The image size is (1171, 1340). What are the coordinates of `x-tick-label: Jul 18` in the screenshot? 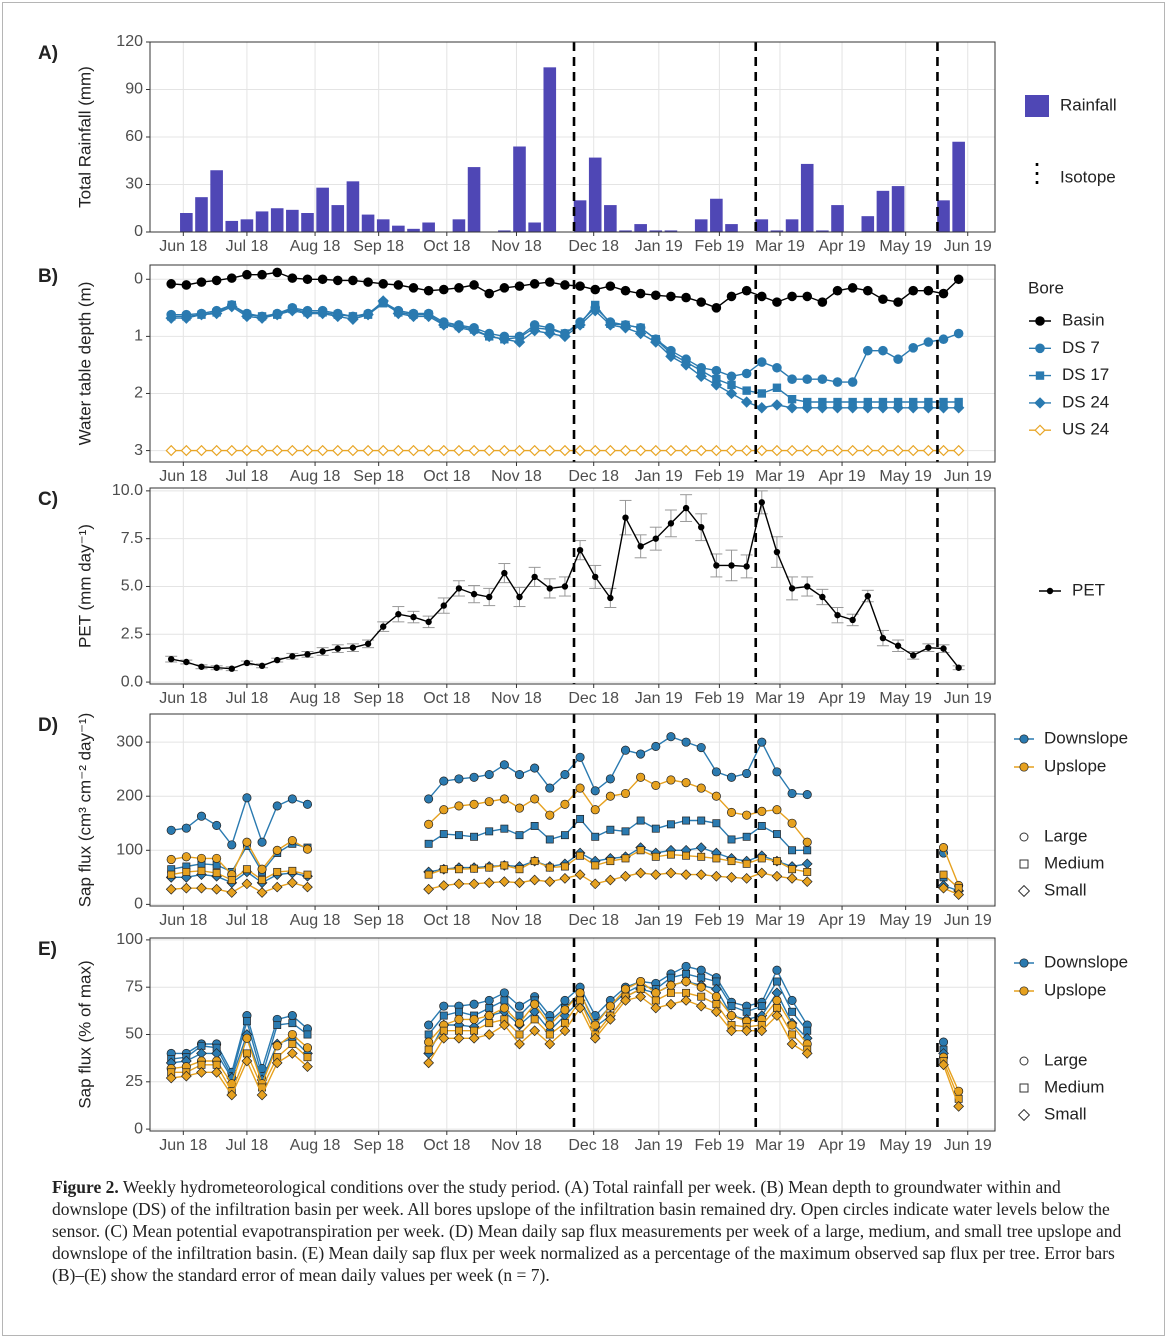 It's located at (247, 698).